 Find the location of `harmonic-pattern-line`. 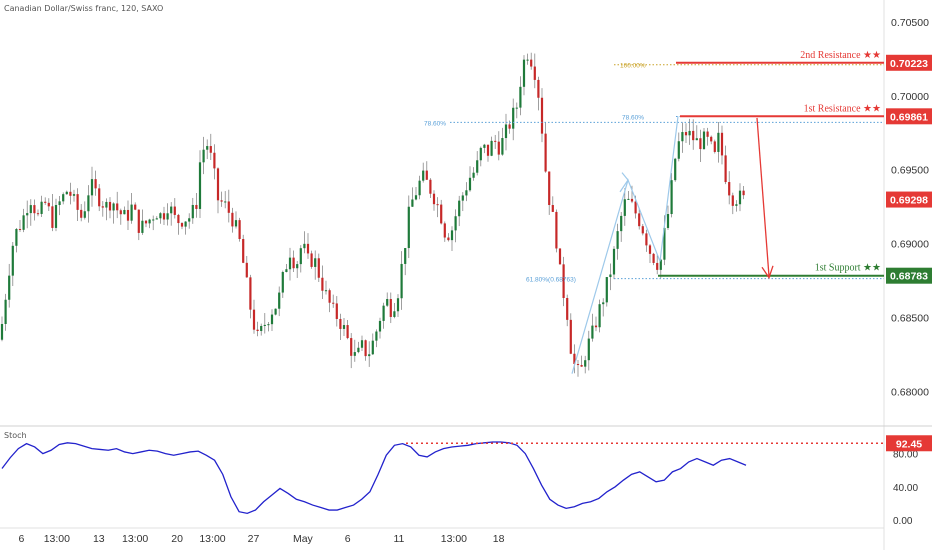

harmonic-pattern-line is located at coordinates (625, 245).